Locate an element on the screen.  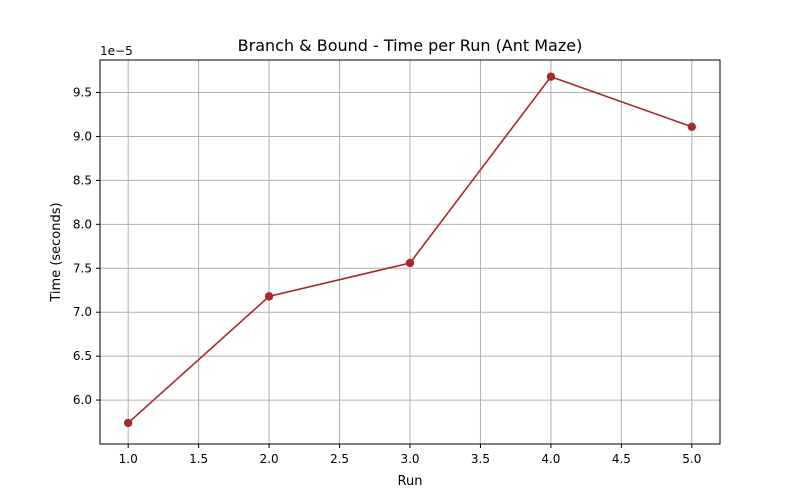
x-axis-label: Run is located at coordinates (410, 481).